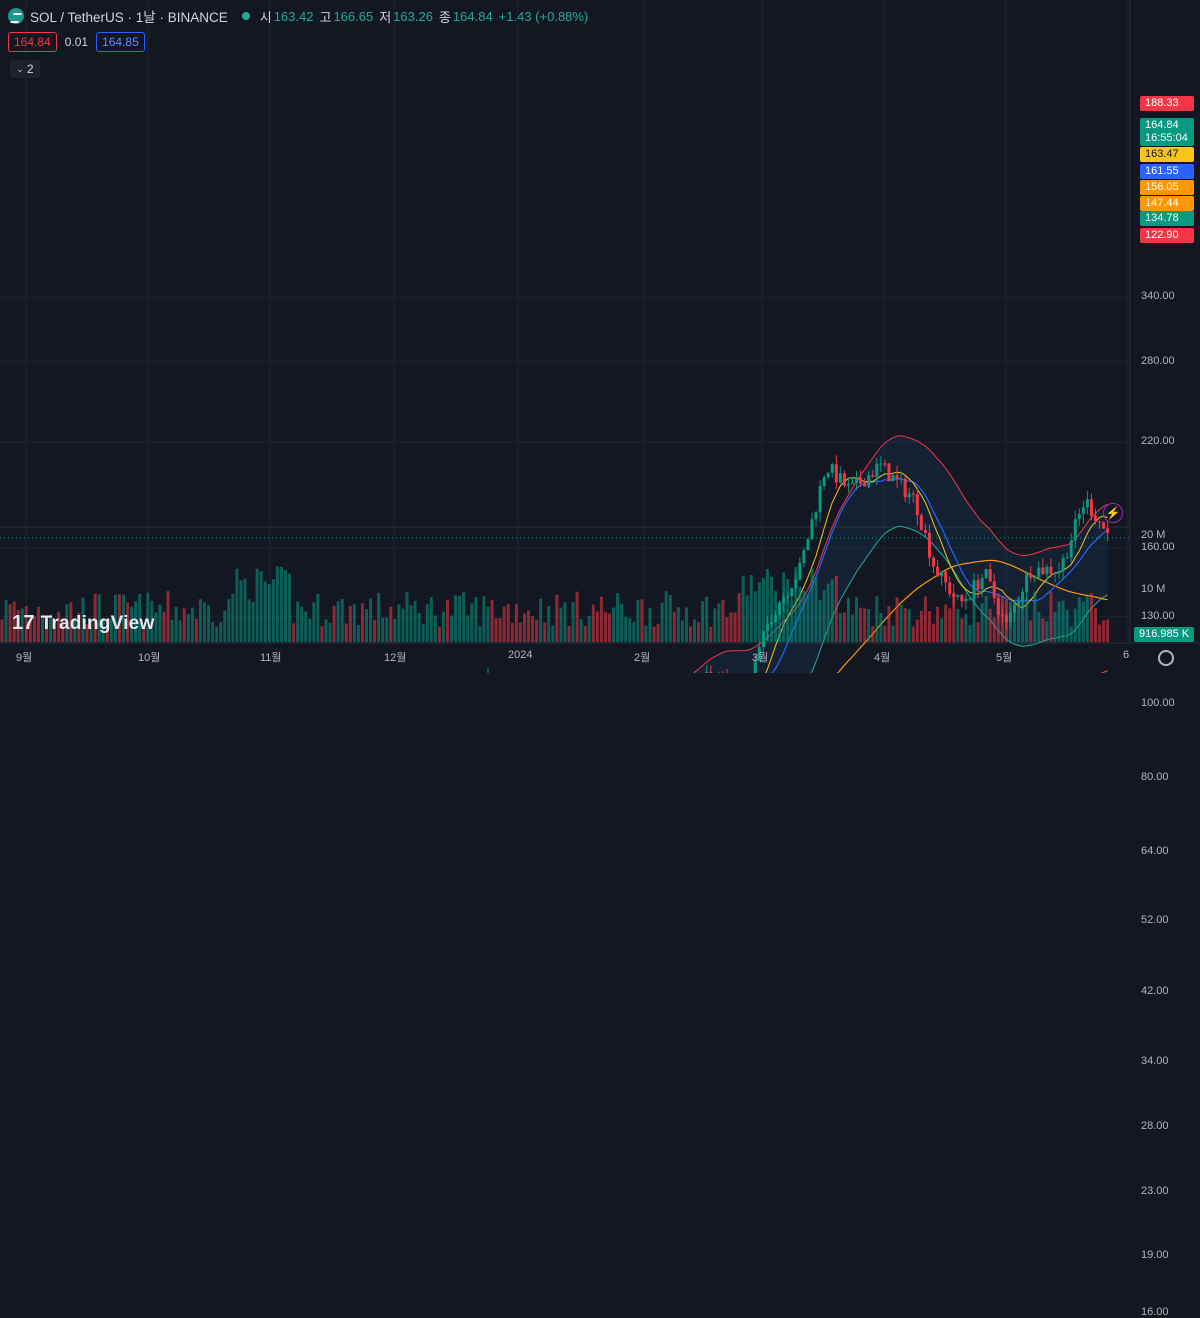 The width and height of the screenshot is (1200, 1318). Describe the element at coordinates (32, 42) in the screenshot. I see `sell-button: 164.84` at that location.